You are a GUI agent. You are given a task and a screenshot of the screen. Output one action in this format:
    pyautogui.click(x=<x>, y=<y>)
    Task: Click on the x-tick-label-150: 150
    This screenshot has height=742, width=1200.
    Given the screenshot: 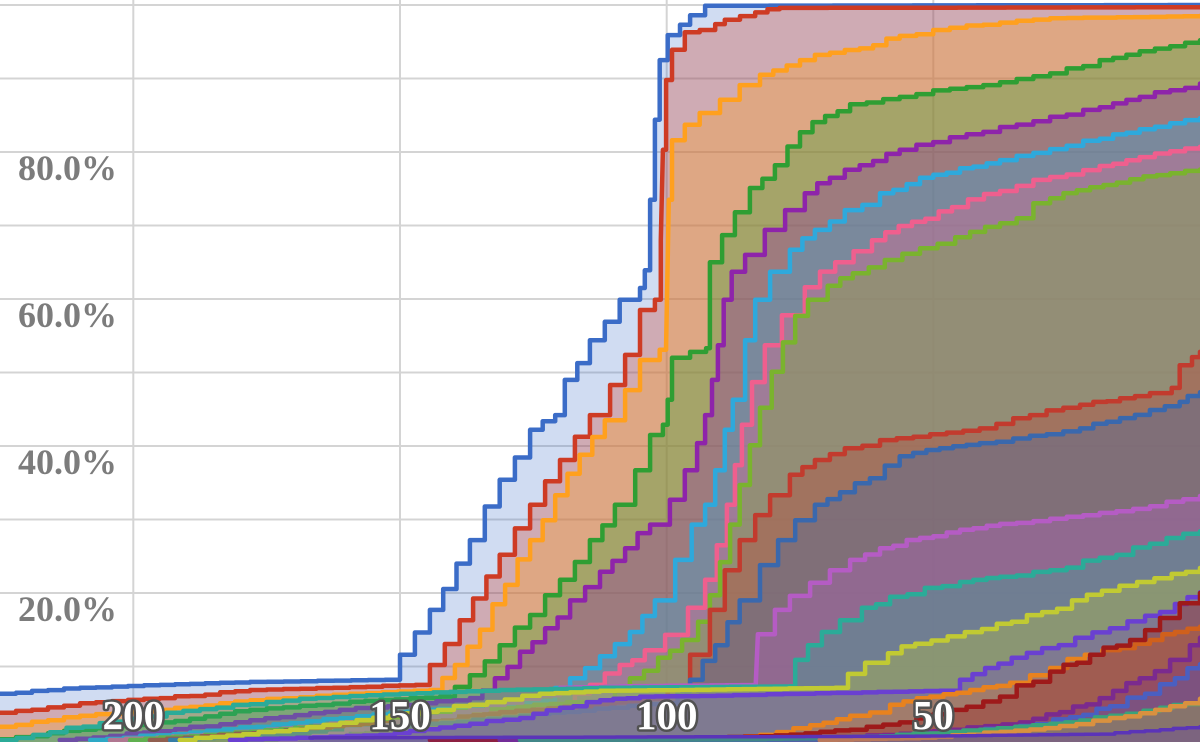 What is the action you would take?
    pyautogui.click(x=400, y=715)
    